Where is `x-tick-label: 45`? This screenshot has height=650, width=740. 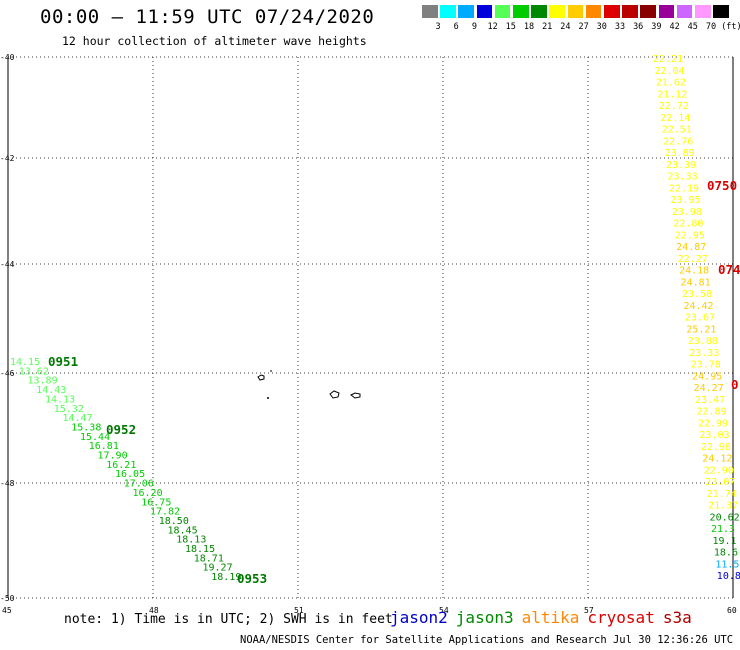 x-tick-label: 45 is located at coordinates (7, 610).